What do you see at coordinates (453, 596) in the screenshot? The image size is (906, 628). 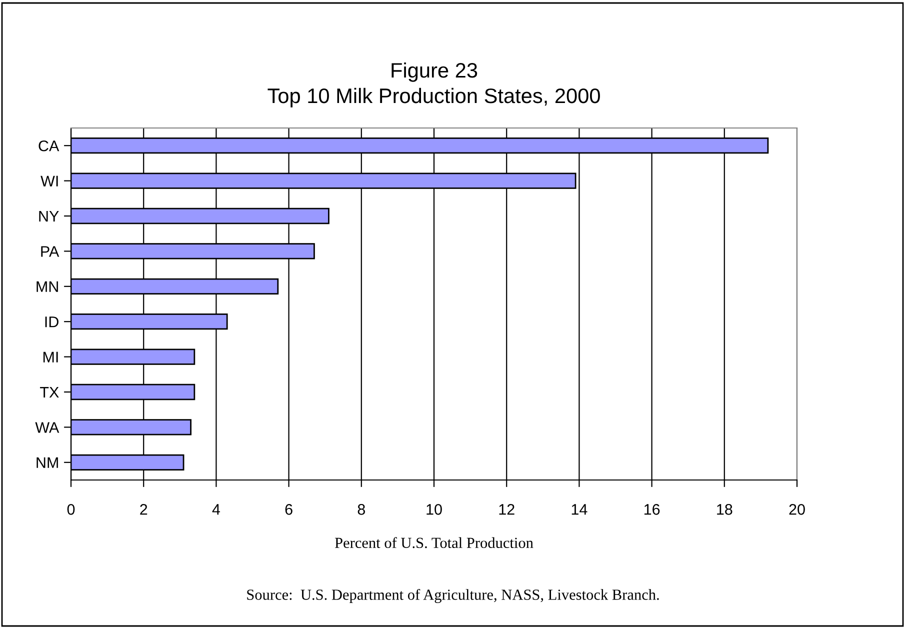 I see `source-note: Source: U.S. Department of Agriculture, NASS, Livestock Branch.` at bounding box center [453, 596].